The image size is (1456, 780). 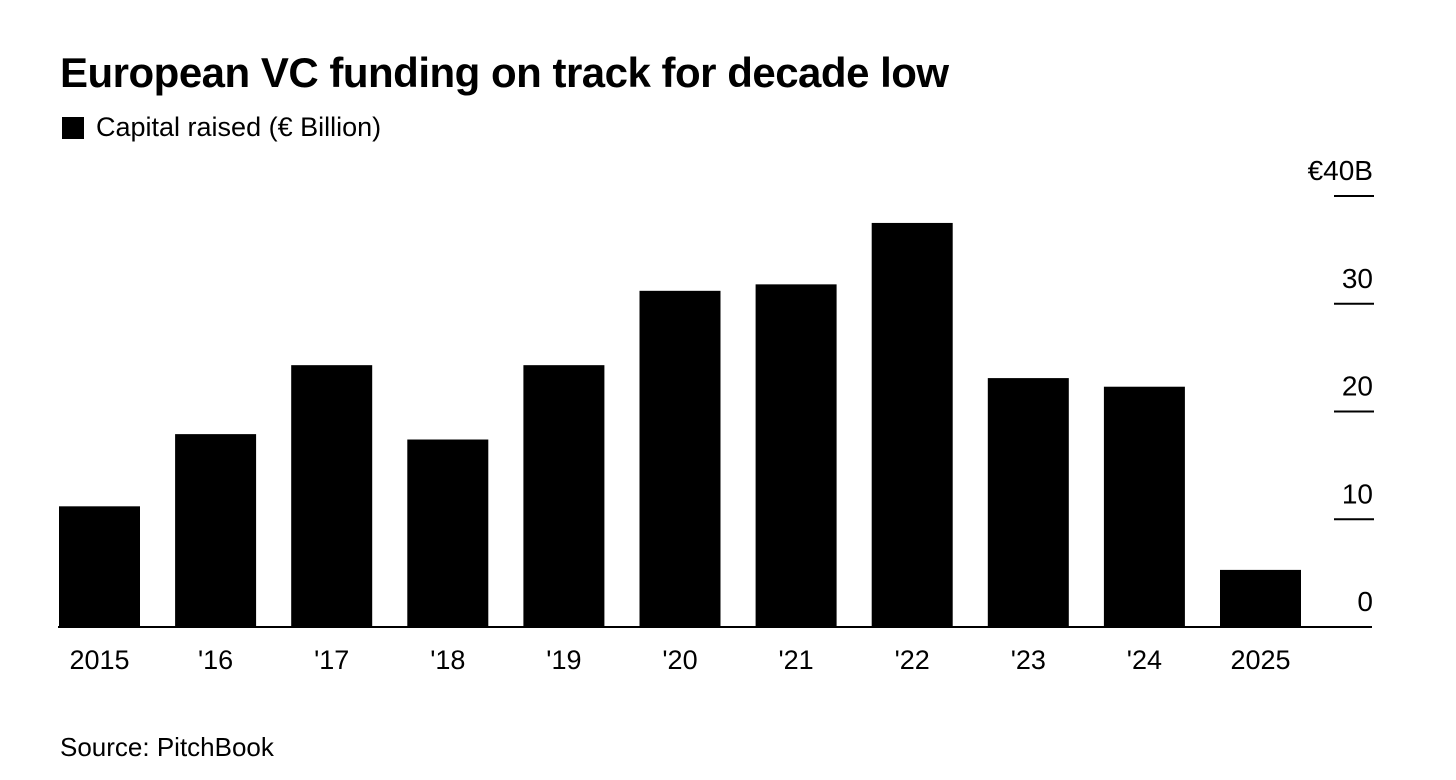 I want to click on y-tick-label: €40B, so click(x=1340, y=170).